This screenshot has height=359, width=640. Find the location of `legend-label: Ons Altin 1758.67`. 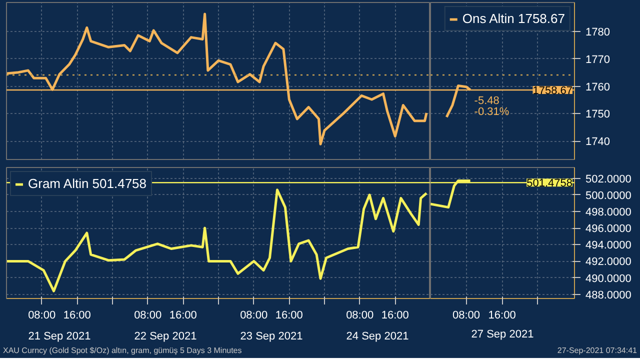

legend-label: Ons Altin 1758.67 is located at coordinates (513, 18).